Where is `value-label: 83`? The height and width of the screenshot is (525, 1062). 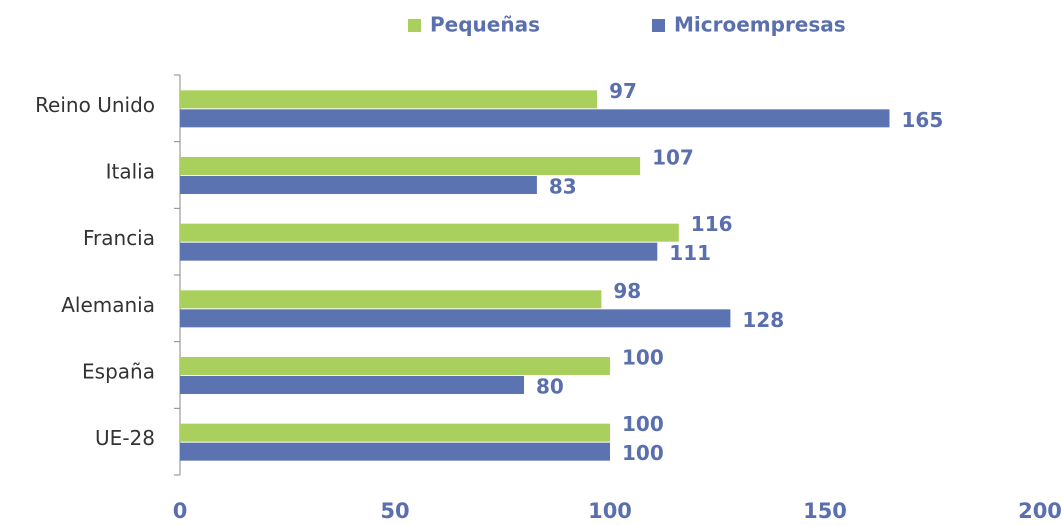 value-label: 83 is located at coordinates (563, 187).